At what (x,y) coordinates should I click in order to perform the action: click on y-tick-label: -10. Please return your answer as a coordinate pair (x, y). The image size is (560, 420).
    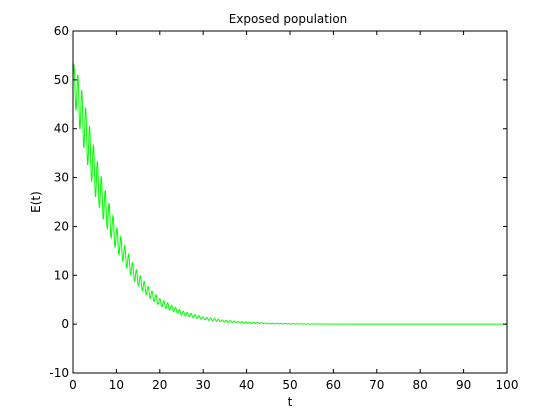
    Looking at the image, I should click on (59, 373).